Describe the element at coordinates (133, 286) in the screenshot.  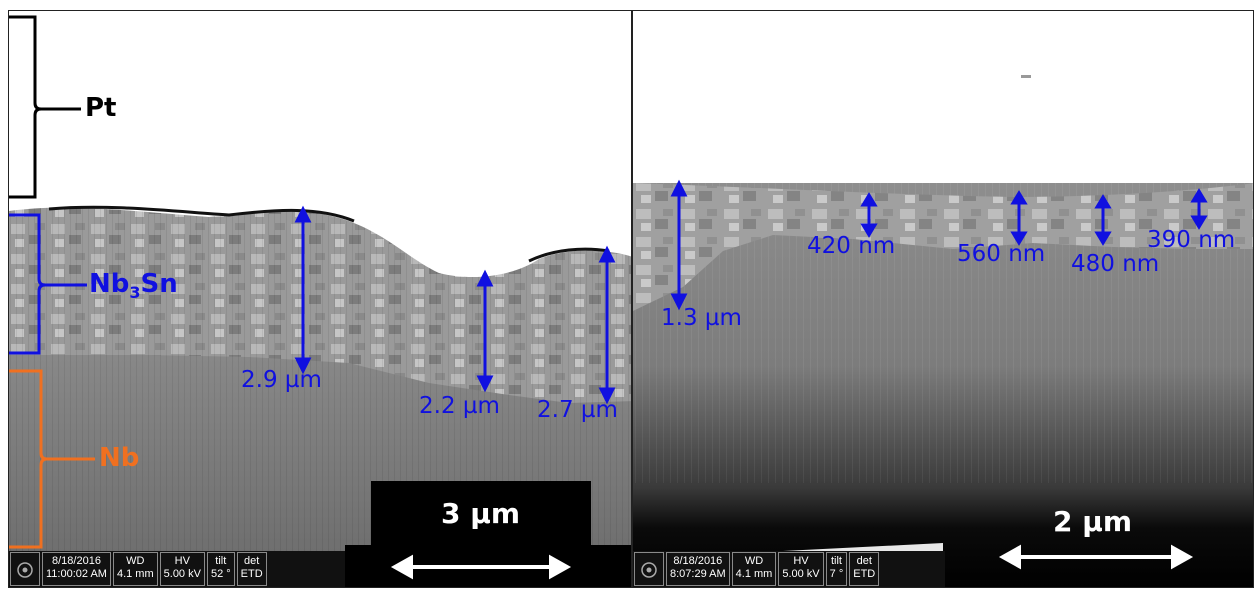
I see `label-nb3sn: Nb3Sn` at that location.